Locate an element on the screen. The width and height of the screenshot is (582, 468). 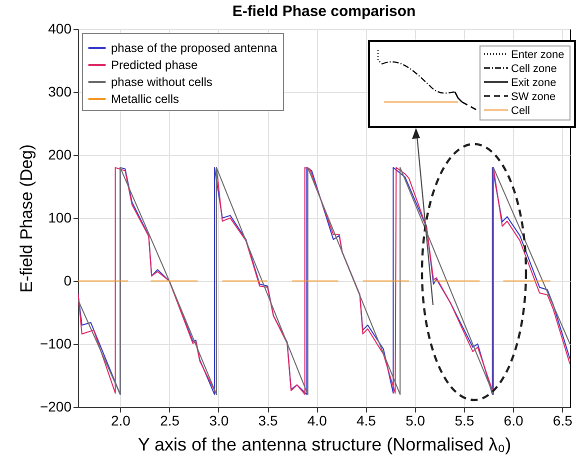
annotation: Cell zone is located at coordinates (534, 69).